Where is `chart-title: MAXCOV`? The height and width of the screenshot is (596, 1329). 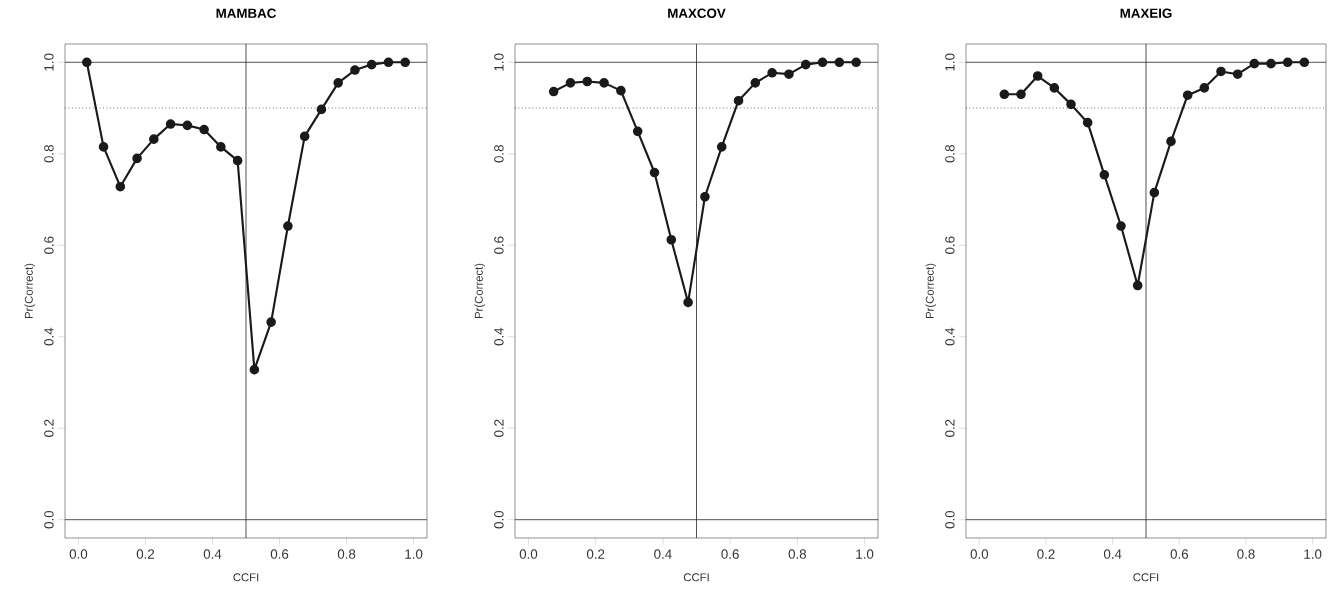
chart-title: MAXCOV is located at coordinates (697, 13).